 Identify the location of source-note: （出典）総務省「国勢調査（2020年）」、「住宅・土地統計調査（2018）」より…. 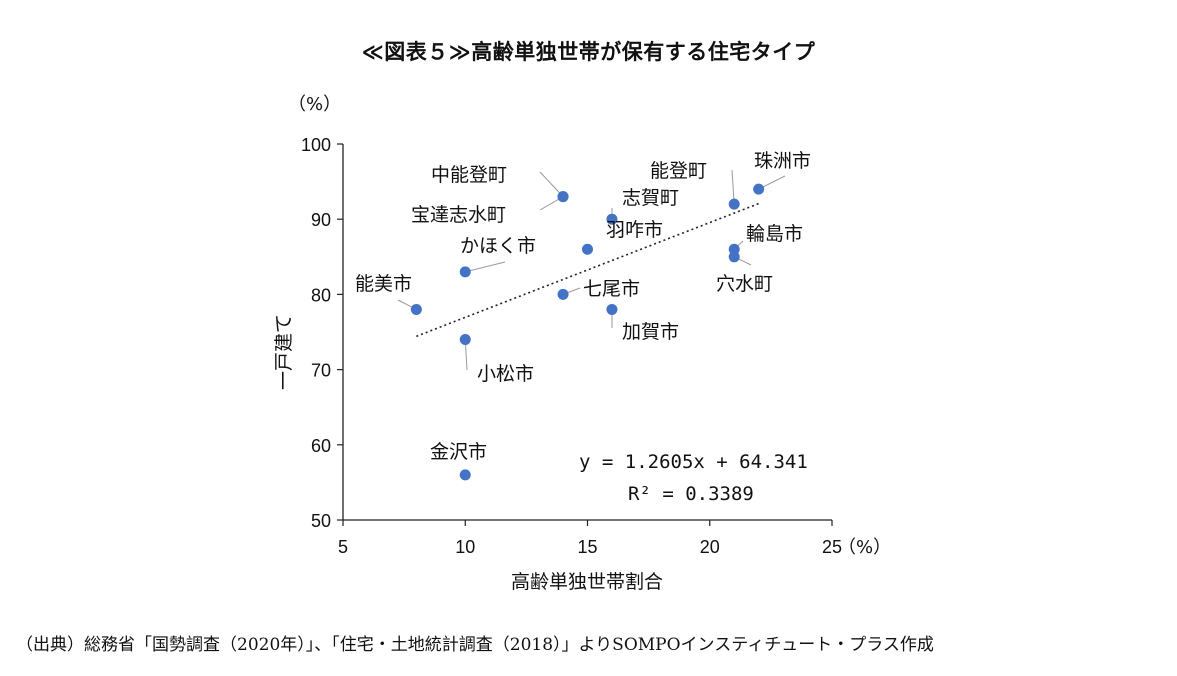
(475, 645).